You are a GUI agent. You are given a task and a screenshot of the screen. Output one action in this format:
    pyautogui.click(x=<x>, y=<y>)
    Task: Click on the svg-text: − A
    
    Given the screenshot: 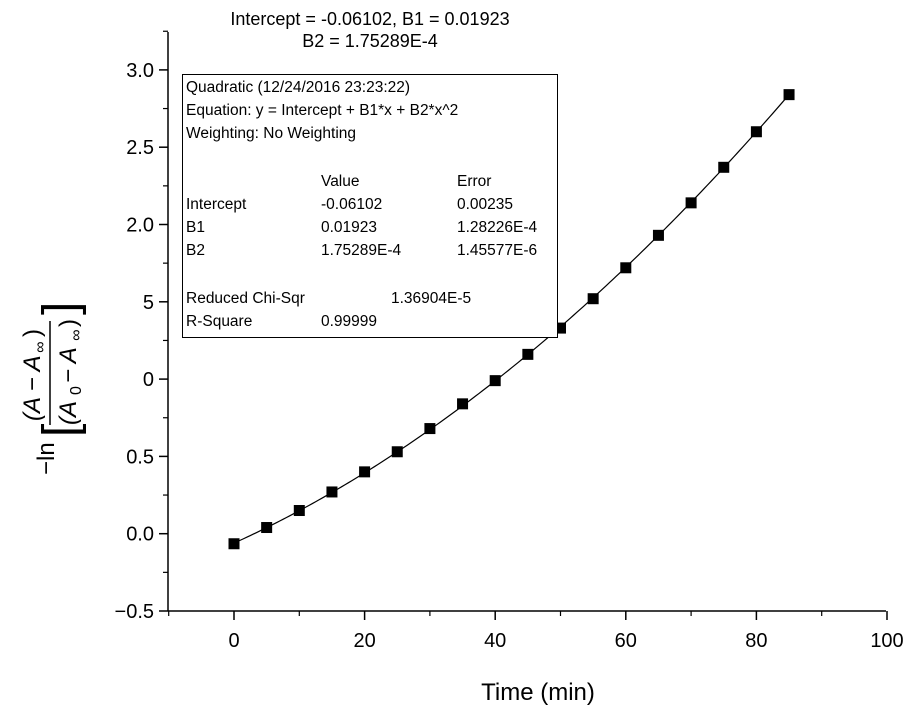 What is the action you would take?
    pyautogui.click(x=68, y=365)
    